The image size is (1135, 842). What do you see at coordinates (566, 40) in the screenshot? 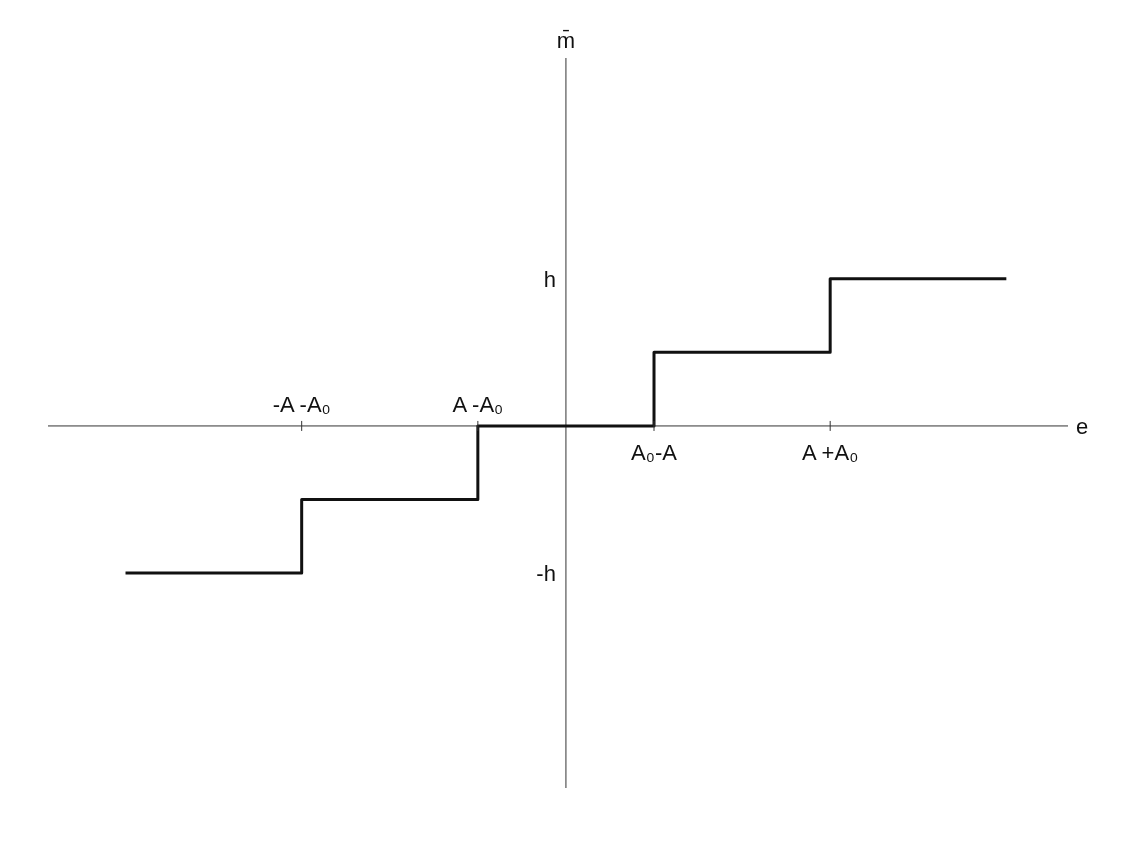
I see `text: m̄` at bounding box center [566, 40].